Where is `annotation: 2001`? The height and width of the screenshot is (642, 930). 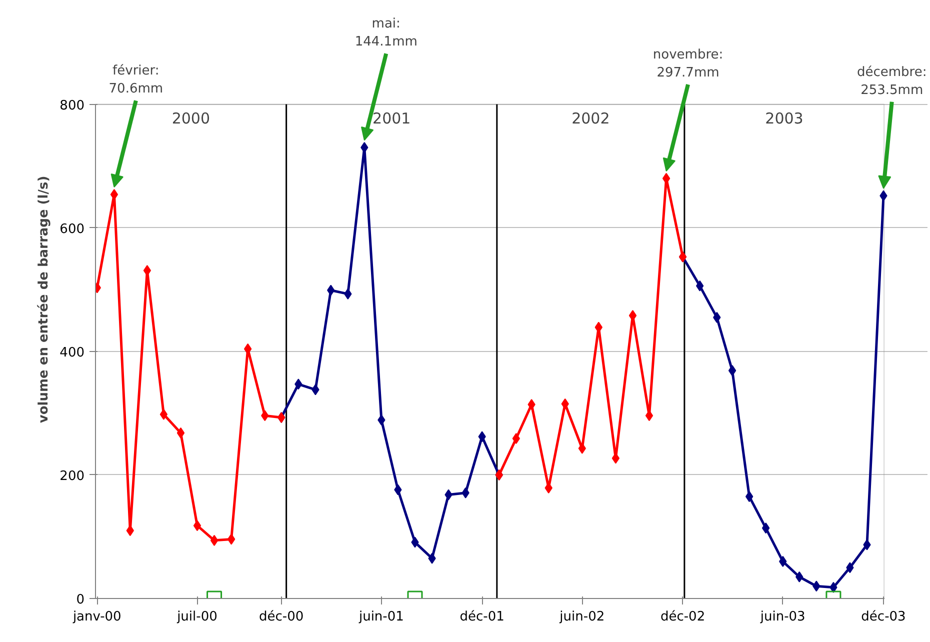 annotation: 2001 is located at coordinates (391, 118).